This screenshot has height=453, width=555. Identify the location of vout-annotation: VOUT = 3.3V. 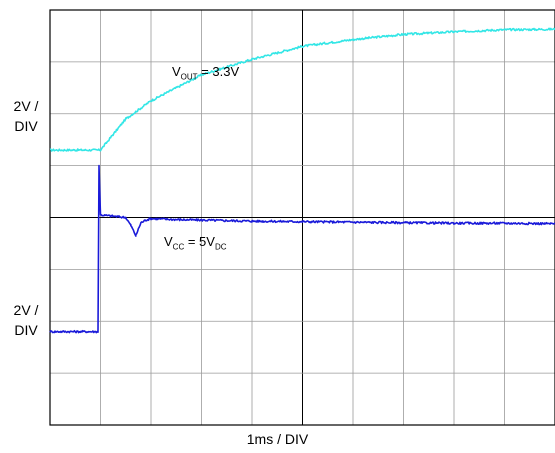
(205, 73).